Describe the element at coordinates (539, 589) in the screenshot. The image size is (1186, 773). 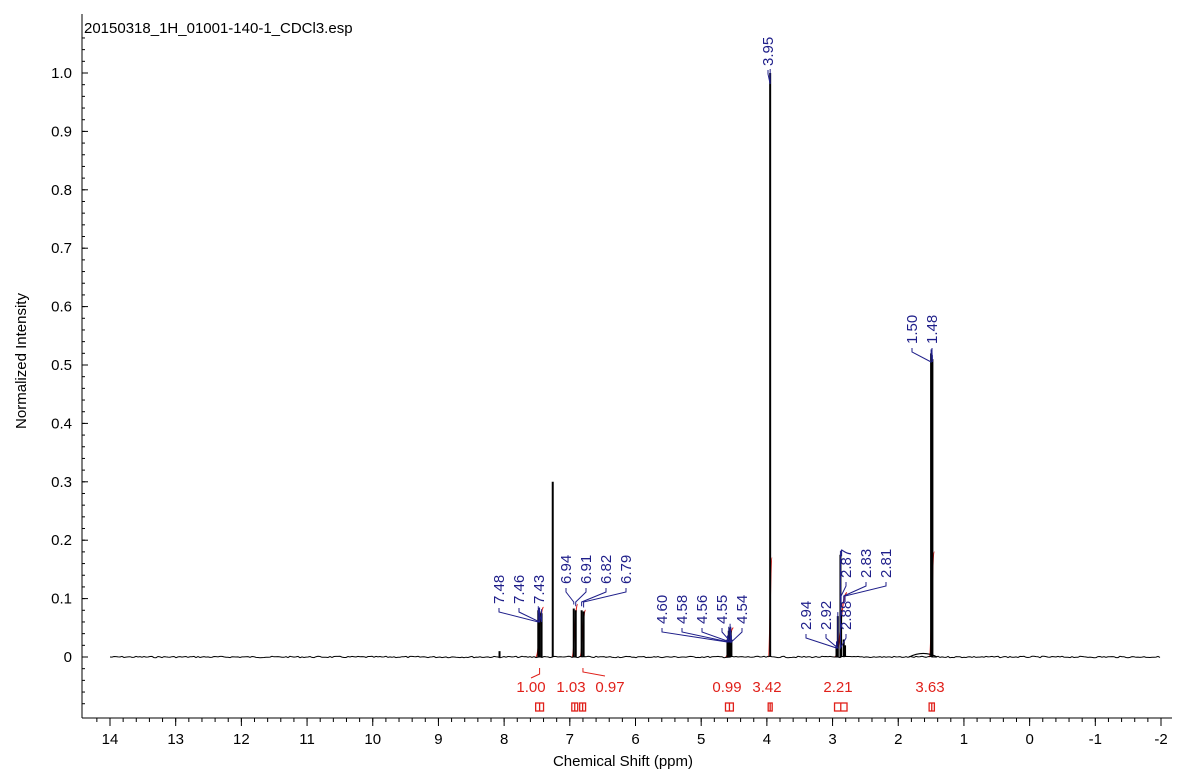
I see `peak-label: 7.43` at that location.